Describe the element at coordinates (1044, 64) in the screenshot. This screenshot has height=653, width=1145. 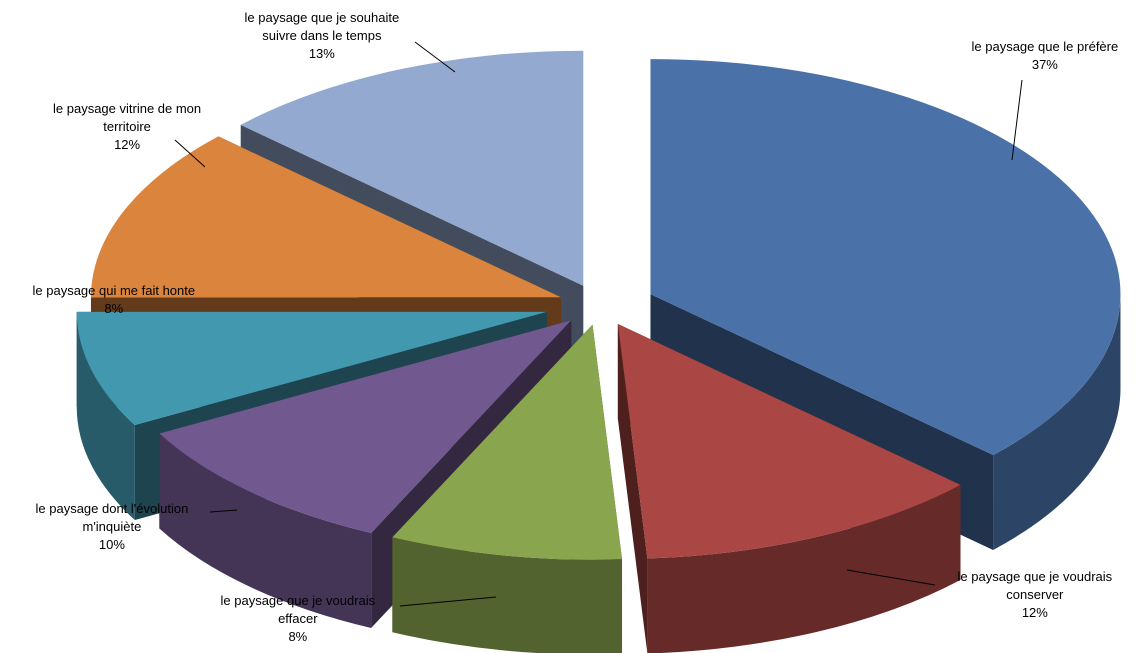
I see `data-label-value: 37%` at that location.